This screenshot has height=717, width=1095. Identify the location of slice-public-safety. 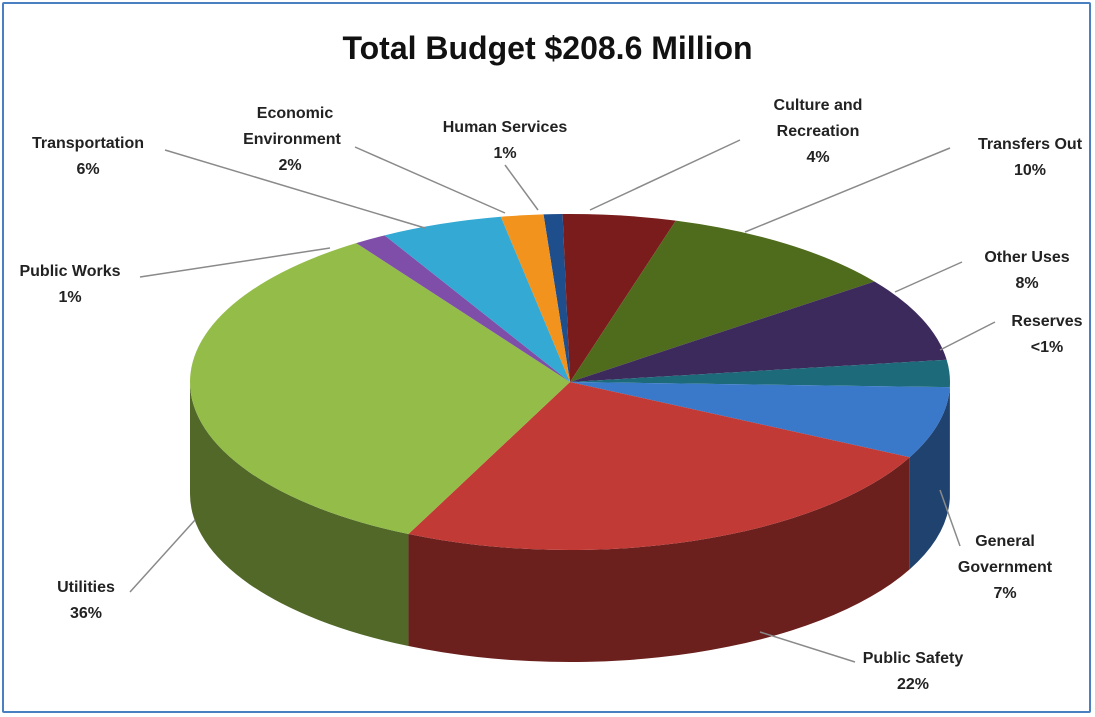
(659, 466).